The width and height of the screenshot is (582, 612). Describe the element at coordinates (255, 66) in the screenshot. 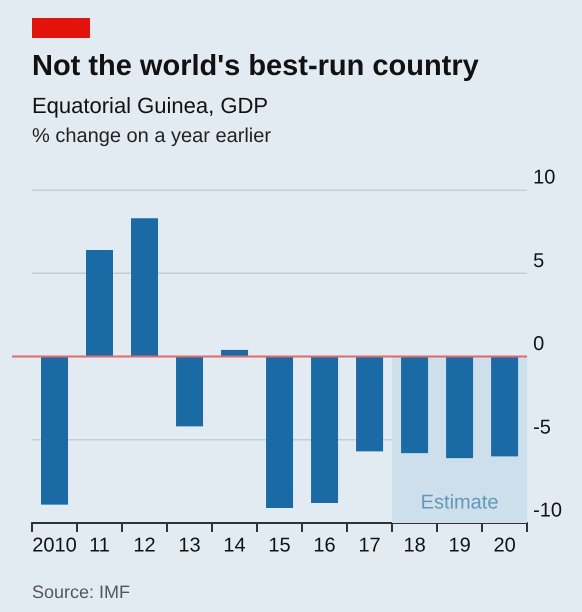

I see `chart-title: Not the world's best-run country` at that location.